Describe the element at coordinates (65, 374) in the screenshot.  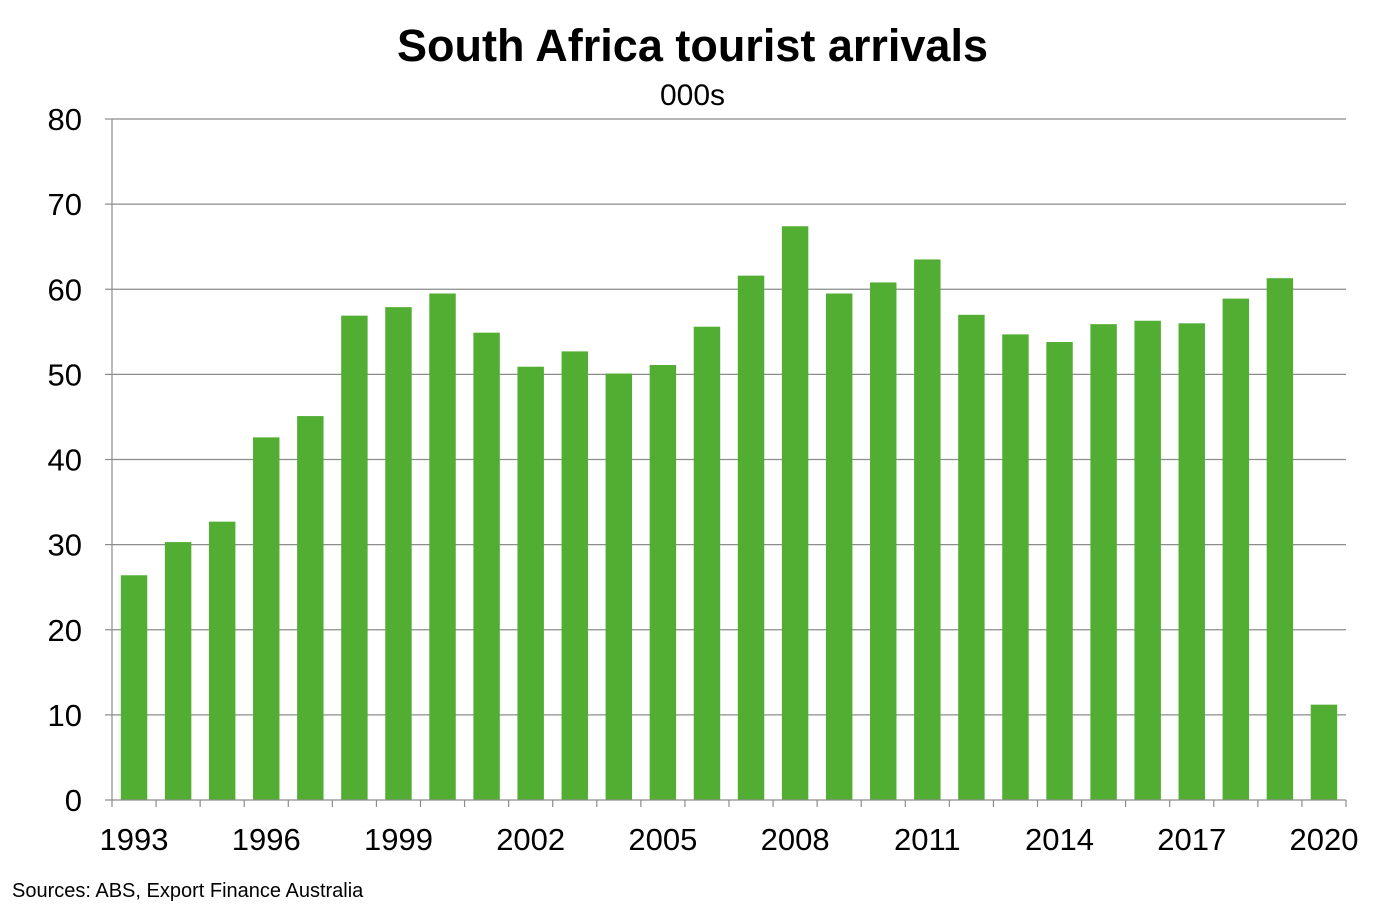
I see `y-tick-label: 50` at that location.